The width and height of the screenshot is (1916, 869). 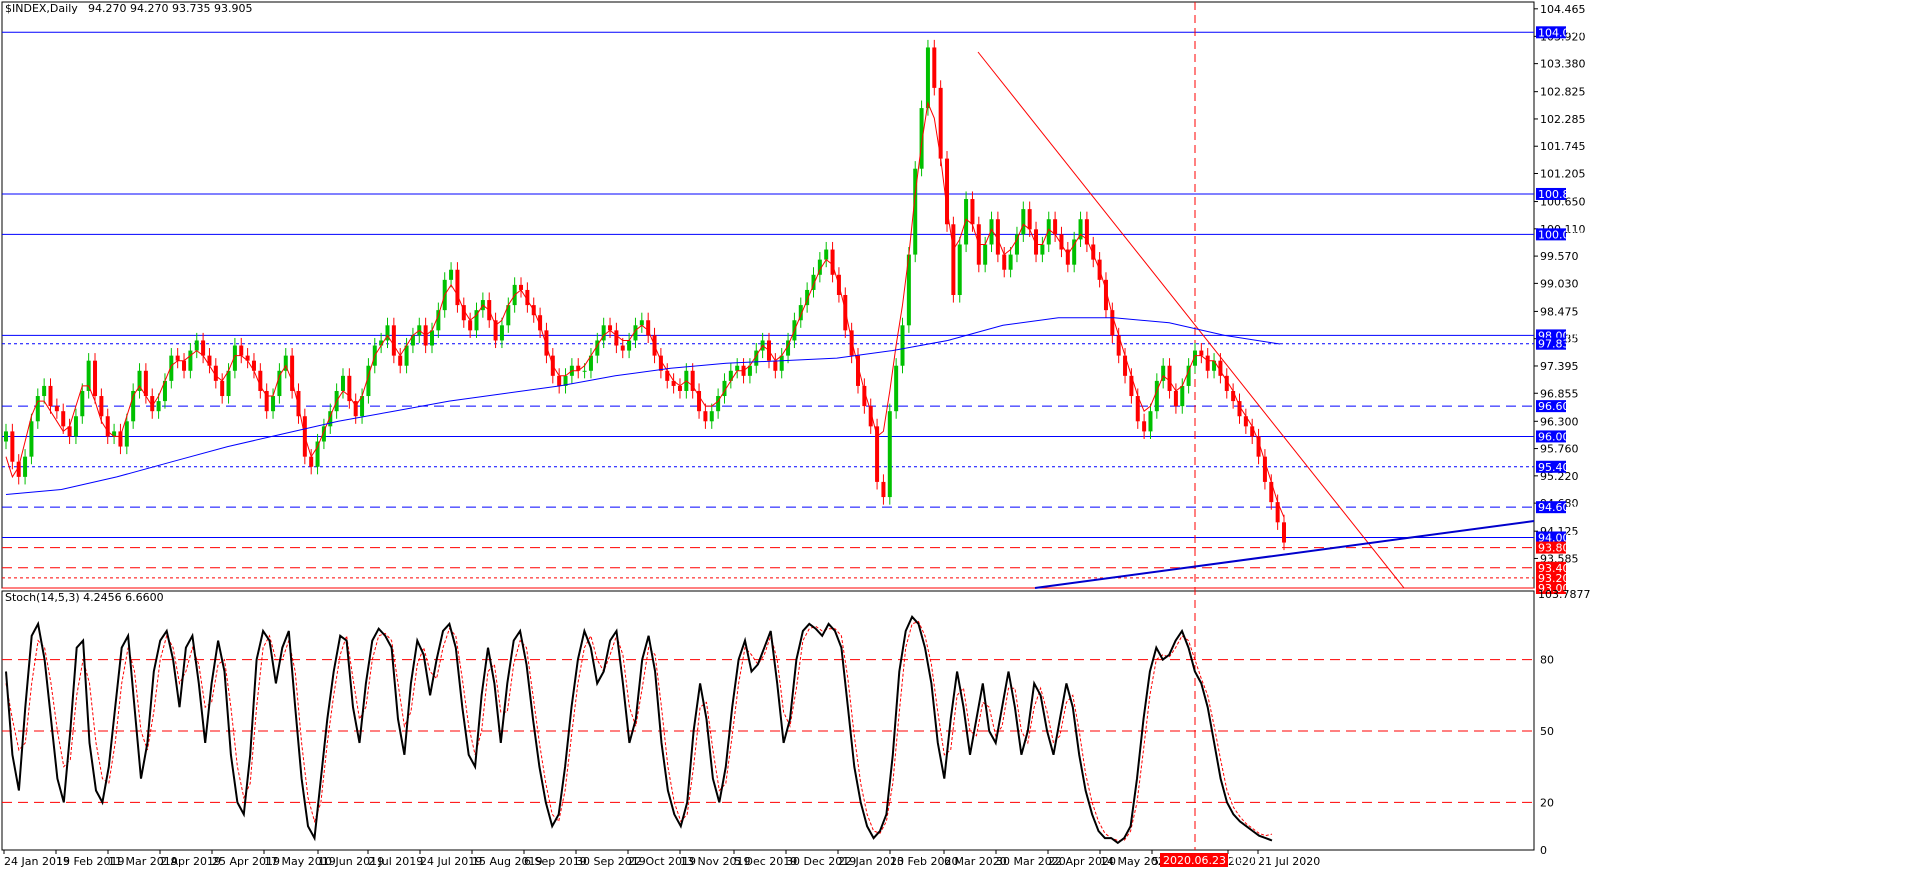 I want to click on stoch-axis: 80 50 20 0, so click(x=1547, y=755).